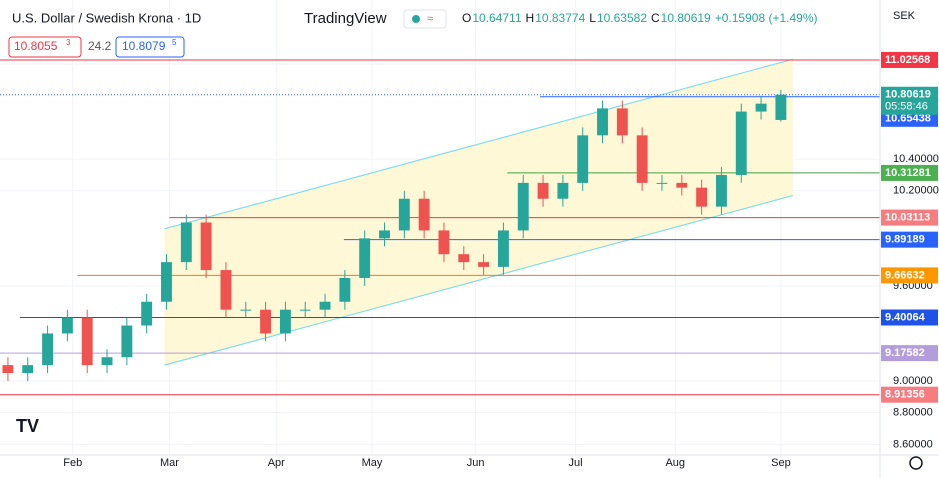 Image resolution: width=939 pixels, height=478 pixels. Describe the element at coordinates (100, 46) in the screenshot. I see `spread: 24.2` at that location.